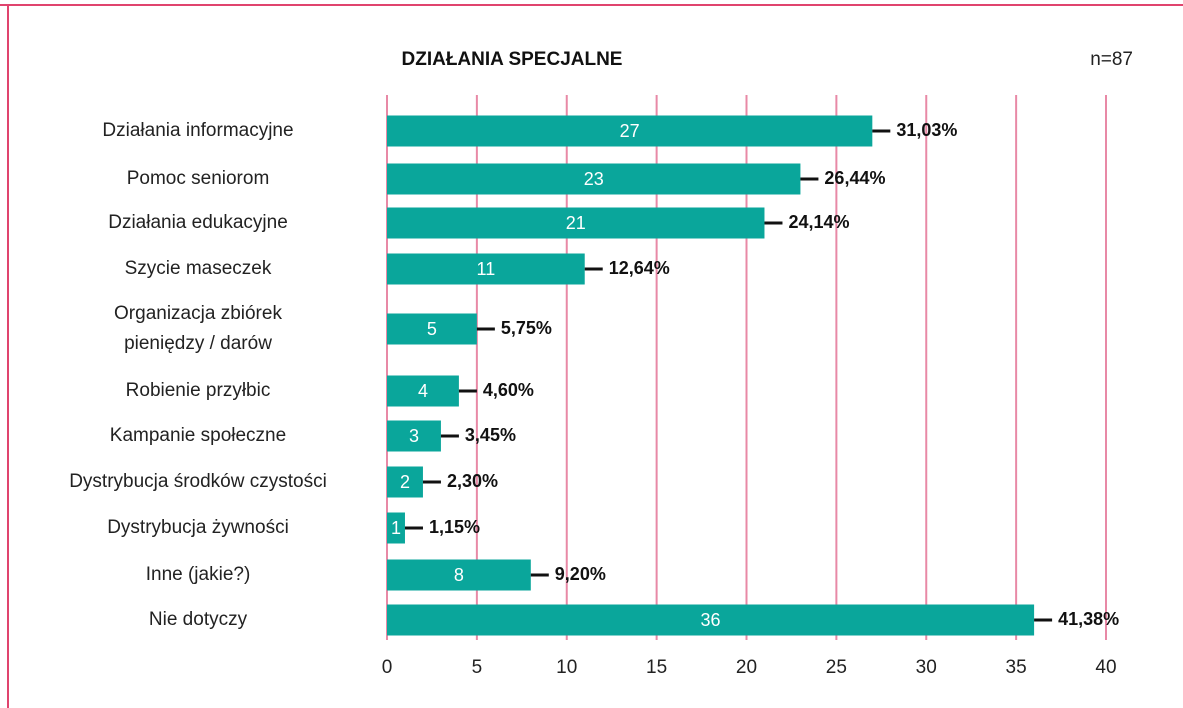 The image size is (1183, 708). What do you see at coordinates (198, 268) in the screenshot?
I see `category-label: Szycie maseczek` at bounding box center [198, 268].